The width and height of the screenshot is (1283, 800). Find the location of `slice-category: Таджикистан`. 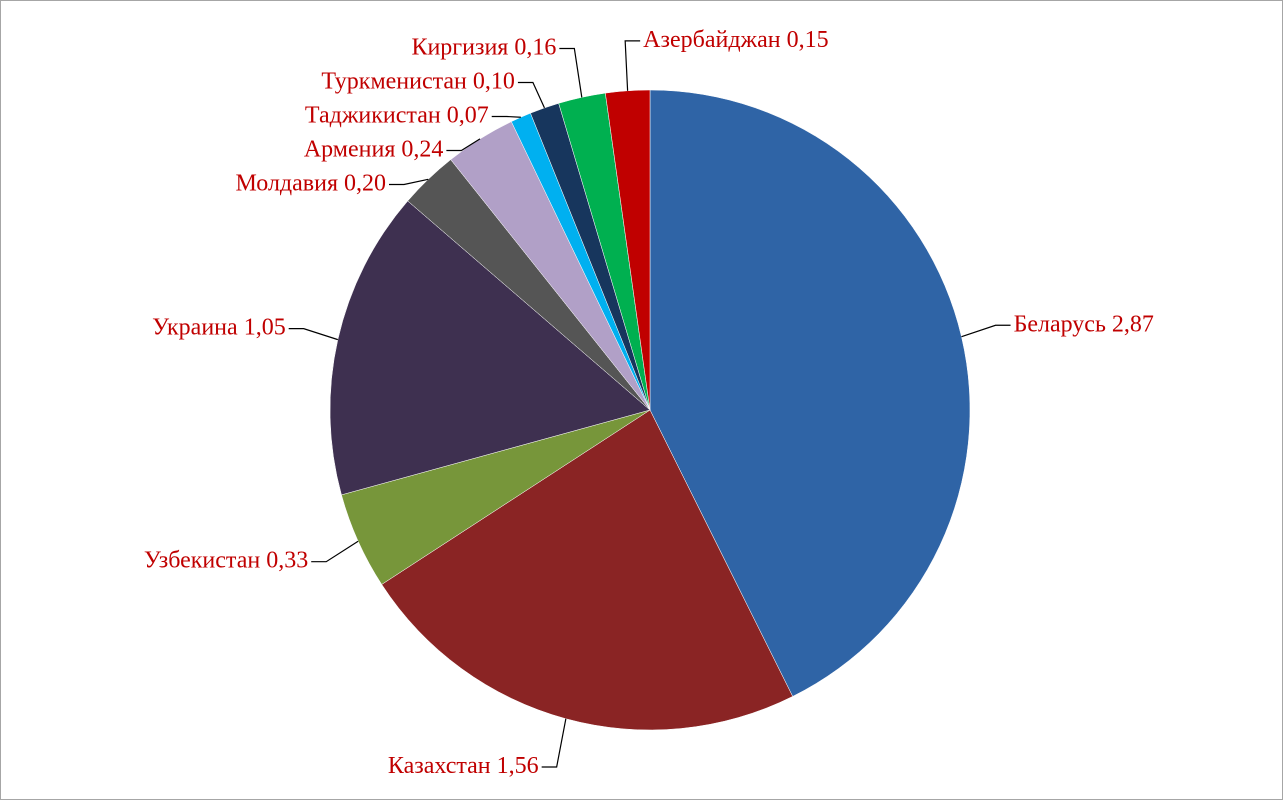

slice-category: Таджикистан is located at coordinates (373, 115).